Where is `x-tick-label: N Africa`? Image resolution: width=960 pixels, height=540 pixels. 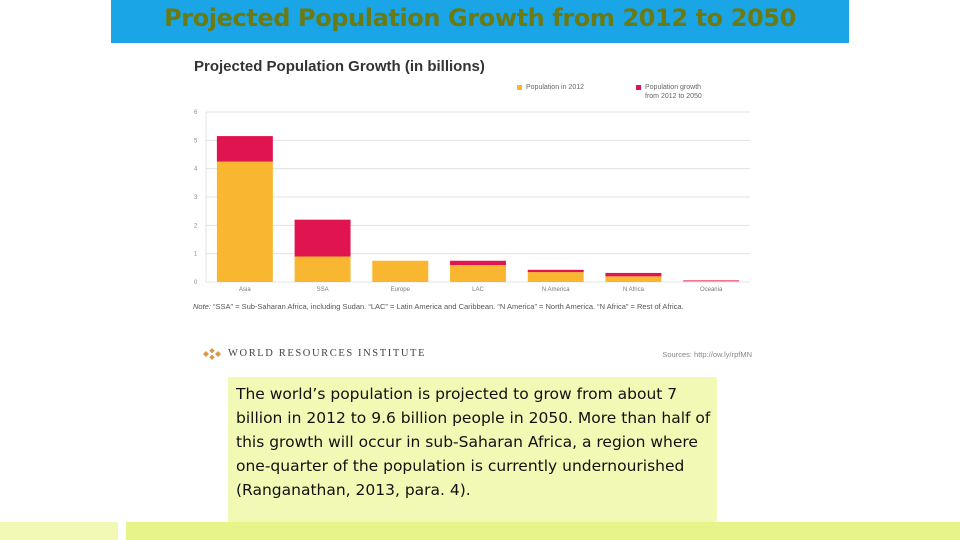 x-tick-label: N Africa is located at coordinates (634, 290).